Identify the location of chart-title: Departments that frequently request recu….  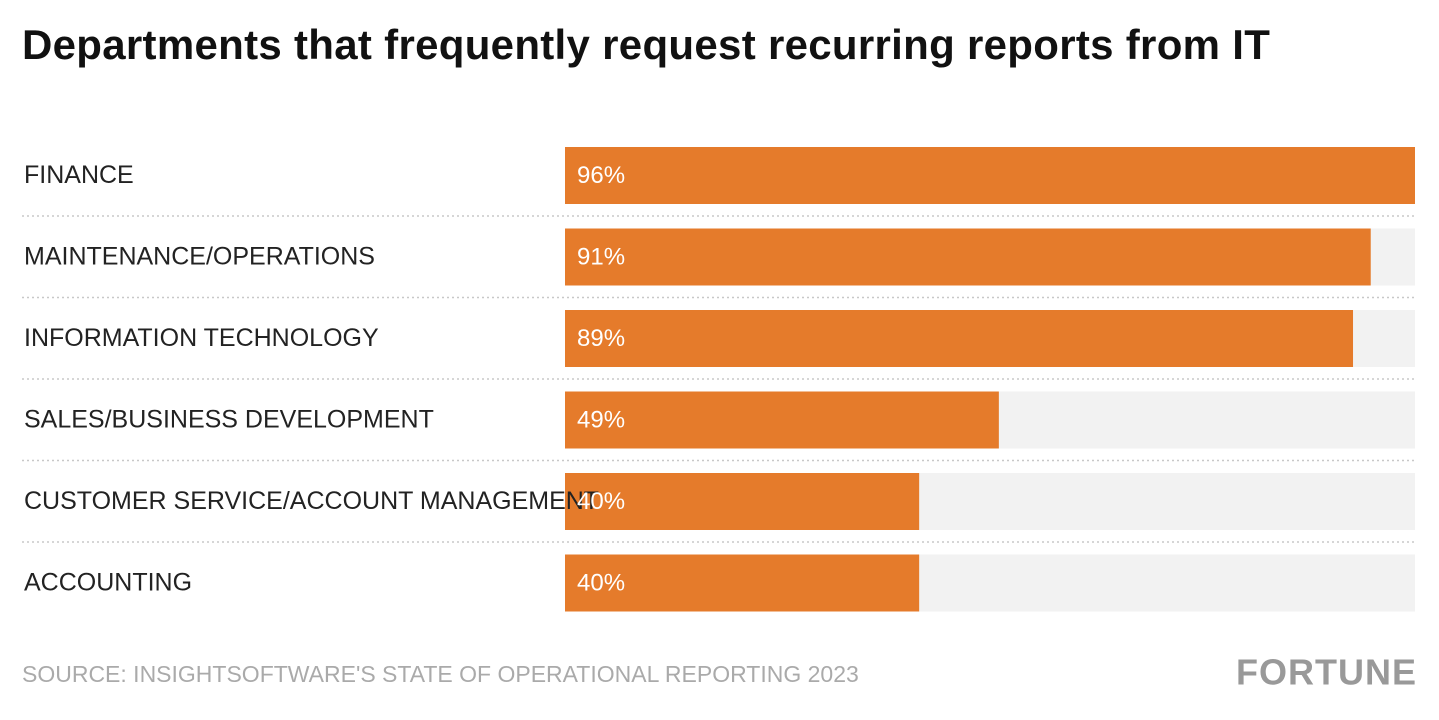
(646, 44).